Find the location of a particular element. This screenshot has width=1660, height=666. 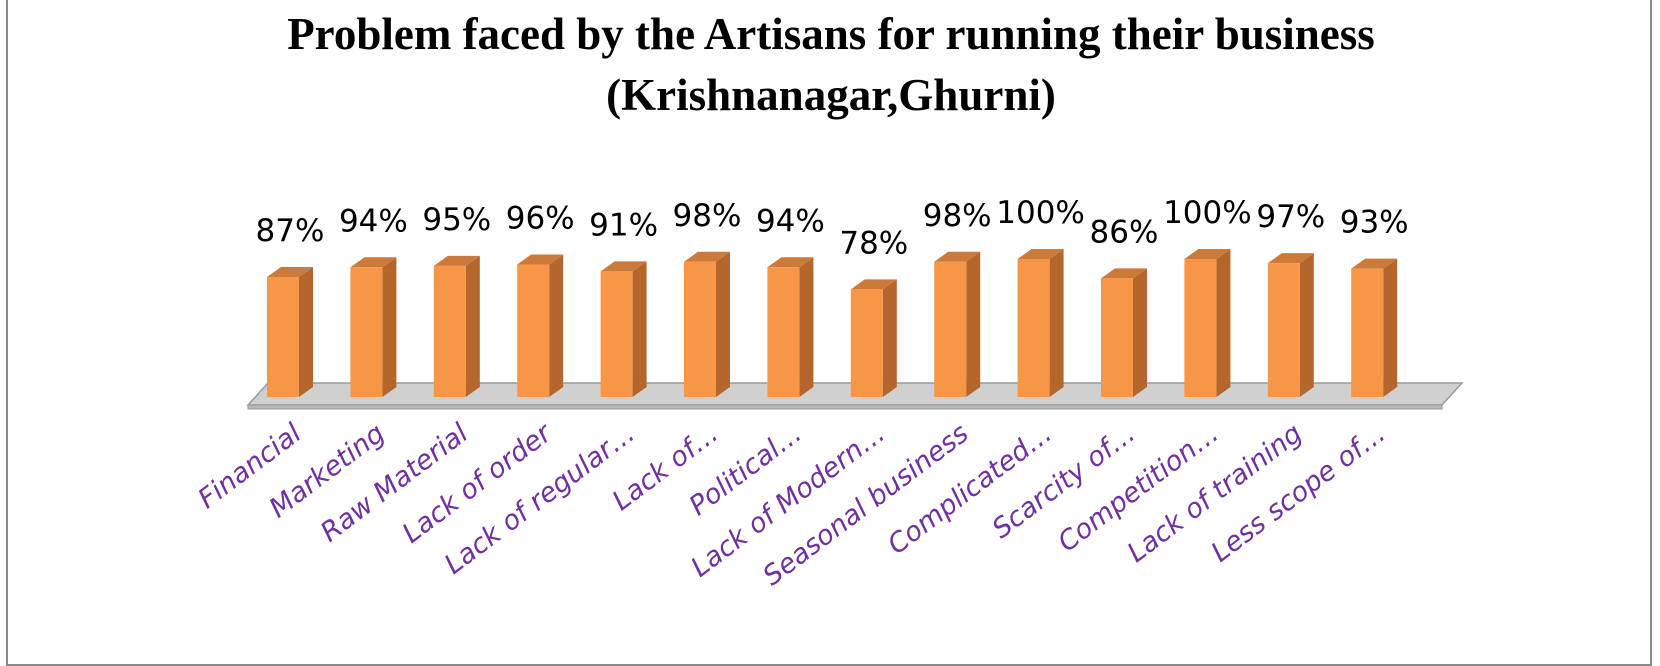

chart-category-label: Raw Material is located at coordinates (394, 483).